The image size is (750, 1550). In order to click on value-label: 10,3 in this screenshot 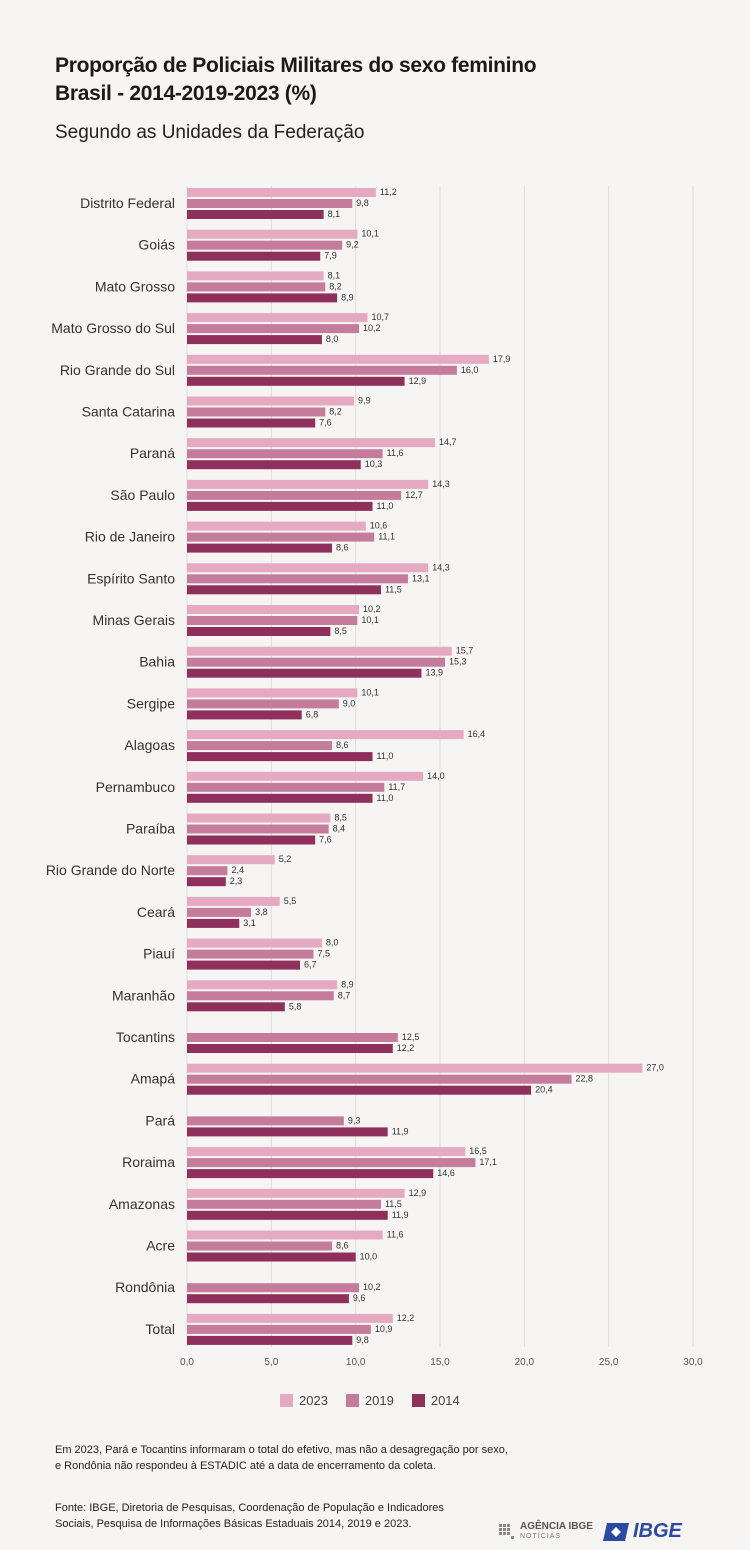, I will do `click(374, 464)`.